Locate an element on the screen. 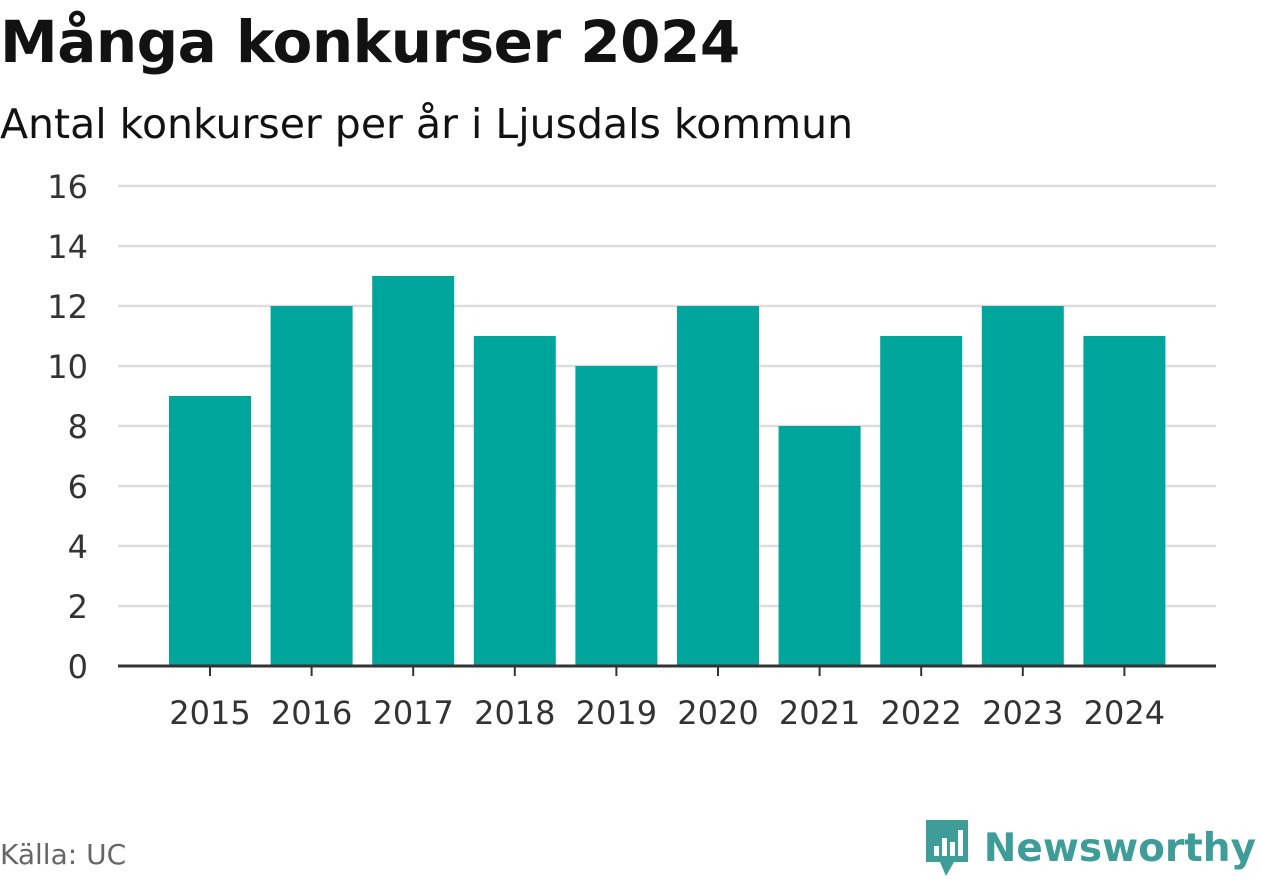 The height and width of the screenshot is (879, 1262). brand-name: Newsworthy is located at coordinates (1119, 848).